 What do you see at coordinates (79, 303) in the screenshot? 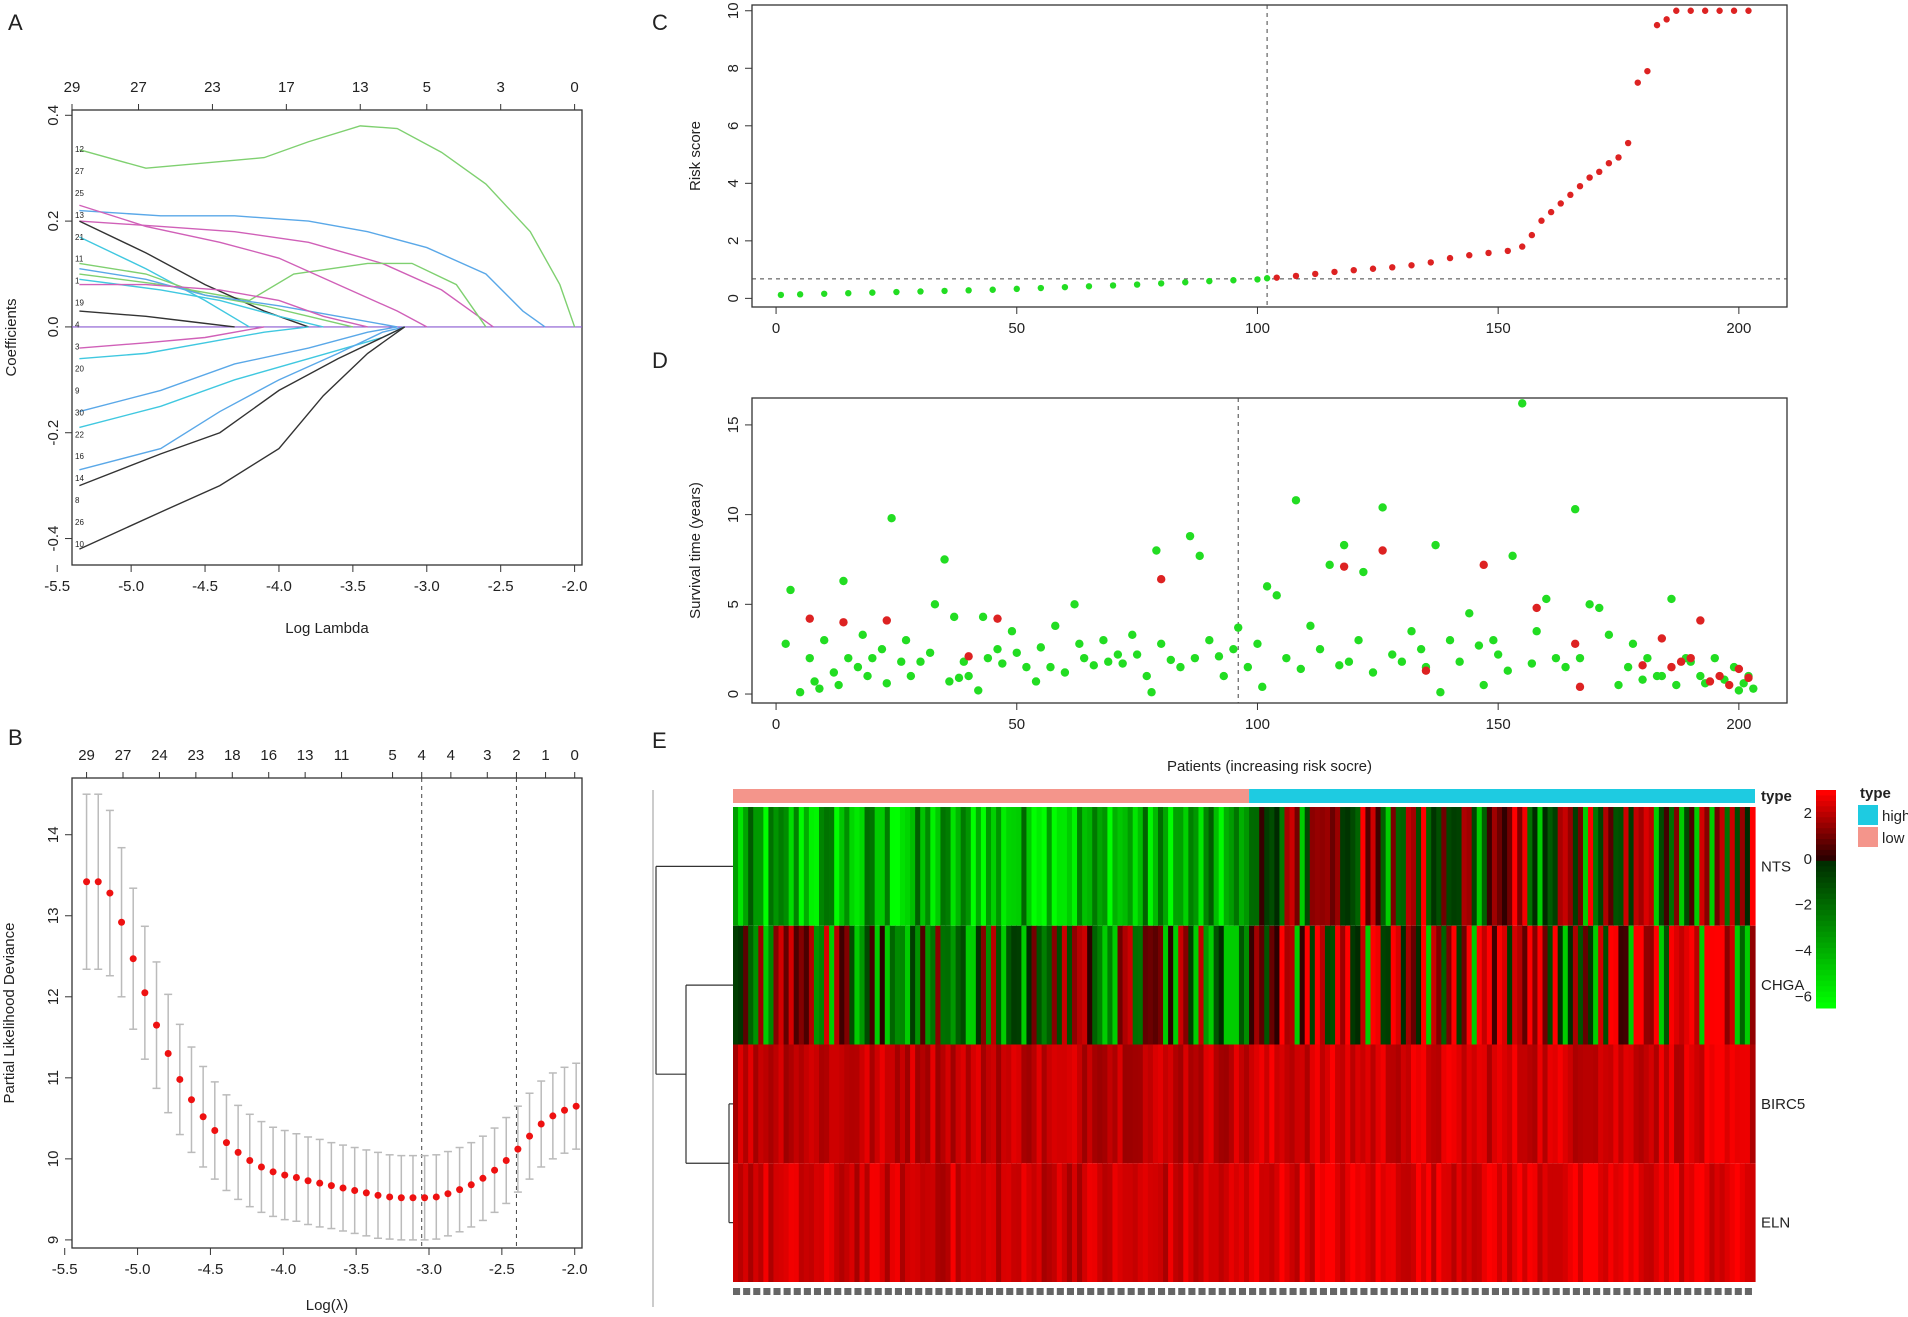
I see `a-variable-index-label: 19` at bounding box center [79, 303].